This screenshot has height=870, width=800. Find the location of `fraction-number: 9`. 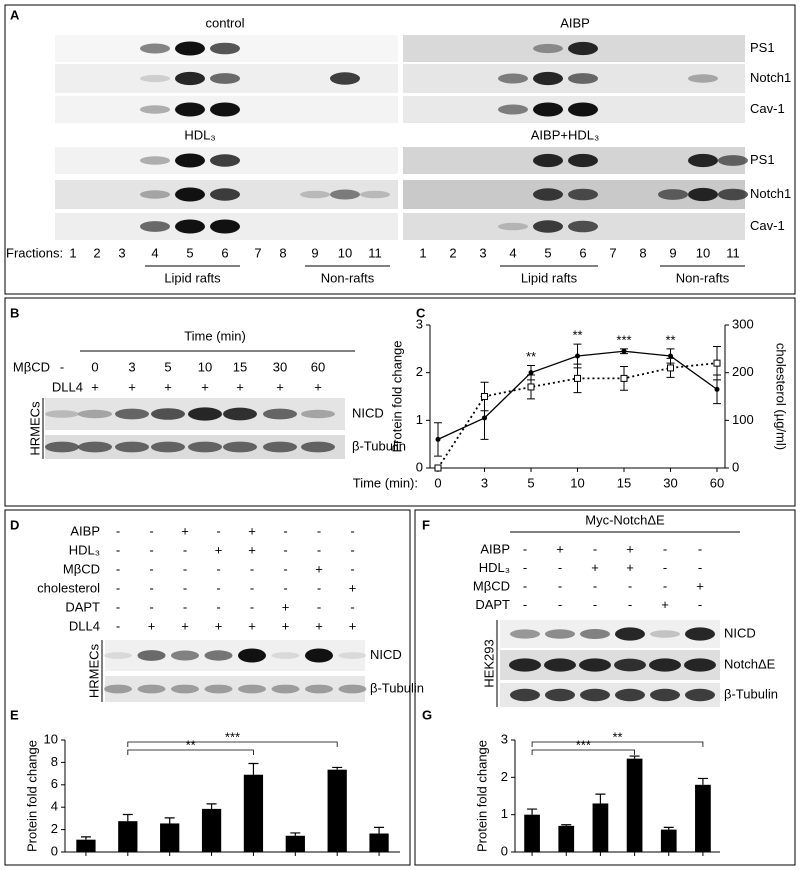

fraction-number: 9 is located at coordinates (314, 252).